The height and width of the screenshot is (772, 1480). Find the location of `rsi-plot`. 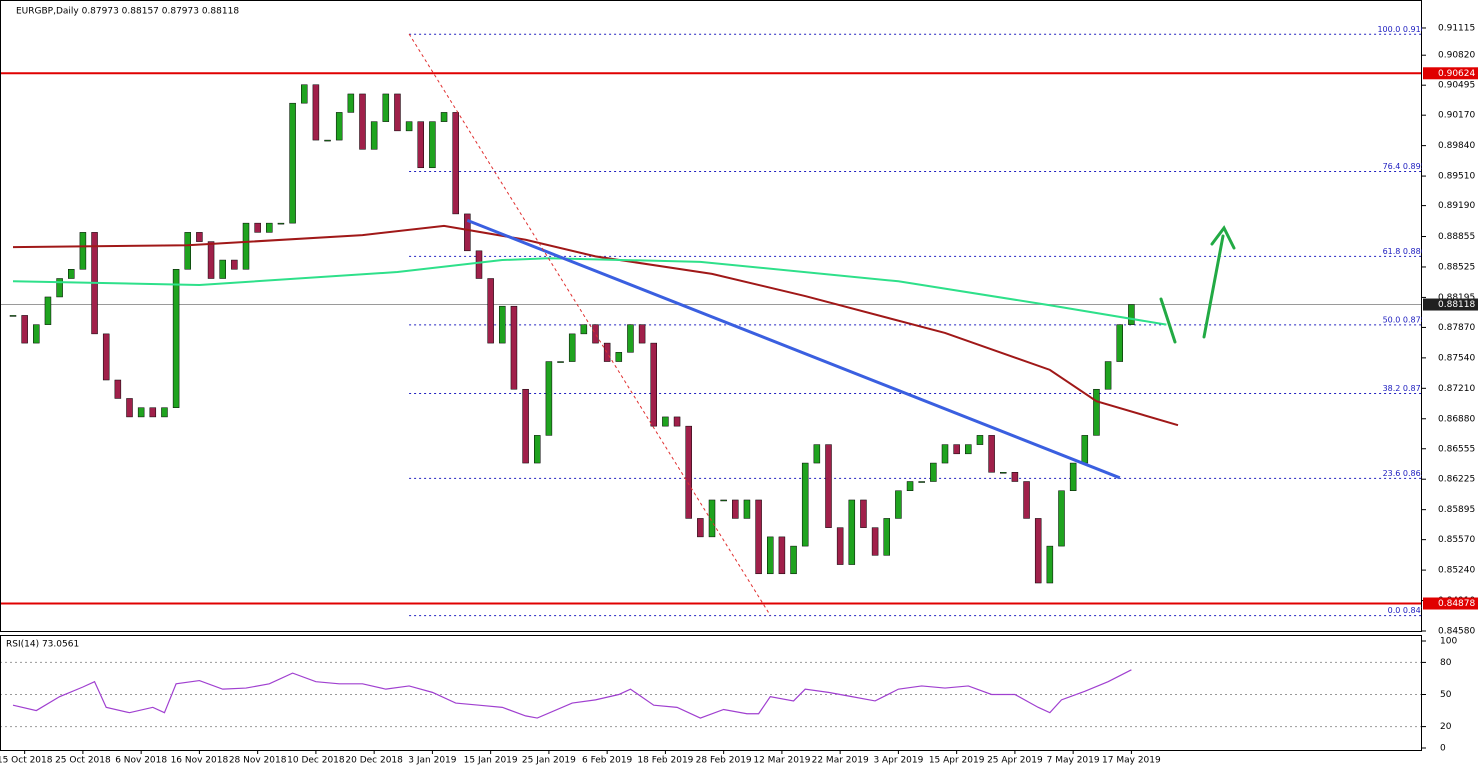

rsi-plot is located at coordinates (711, 694).